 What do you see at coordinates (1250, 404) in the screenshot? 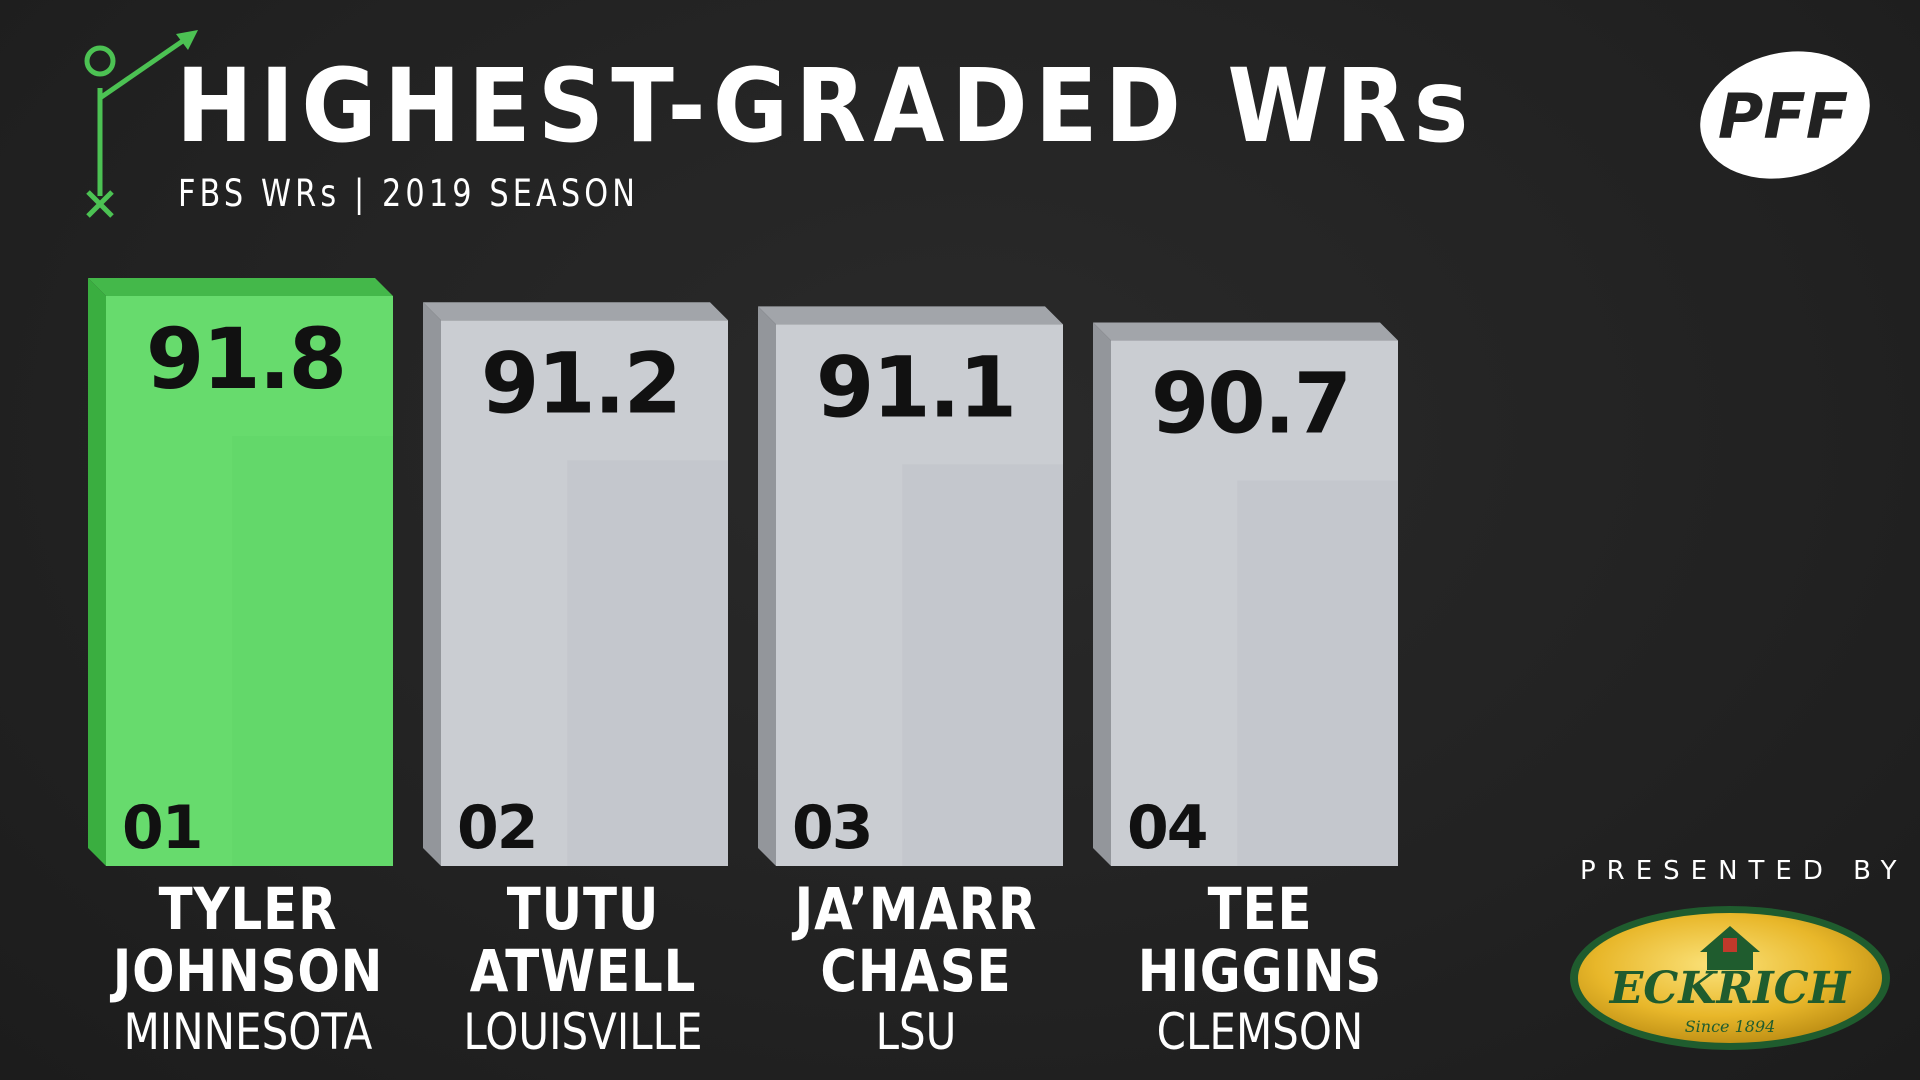
I see `bar-value-label: 90.7` at bounding box center [1250, 404].